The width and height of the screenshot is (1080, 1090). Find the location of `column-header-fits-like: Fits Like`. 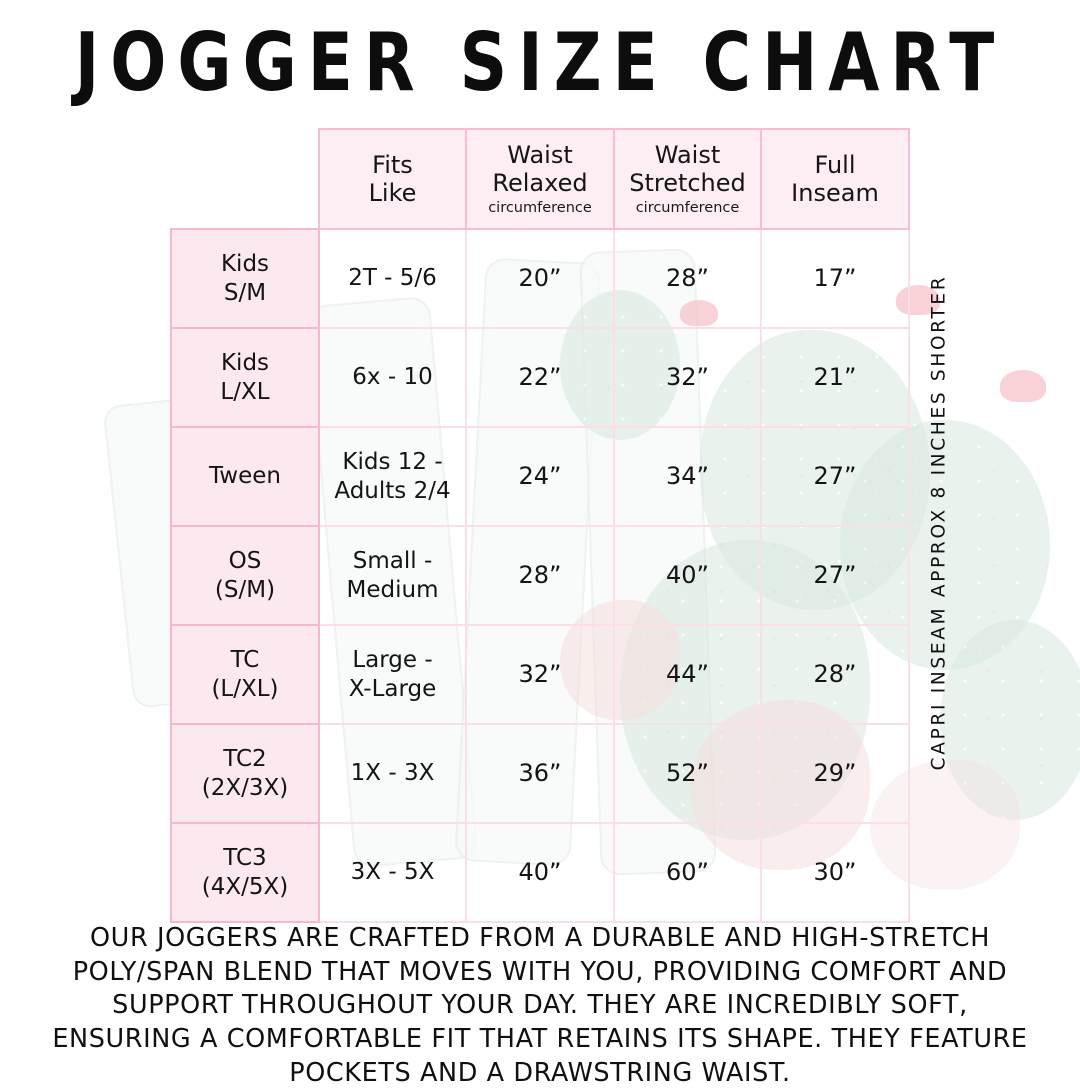

column-header-fits-like: Fits Like is located at coordinates (392, 179).